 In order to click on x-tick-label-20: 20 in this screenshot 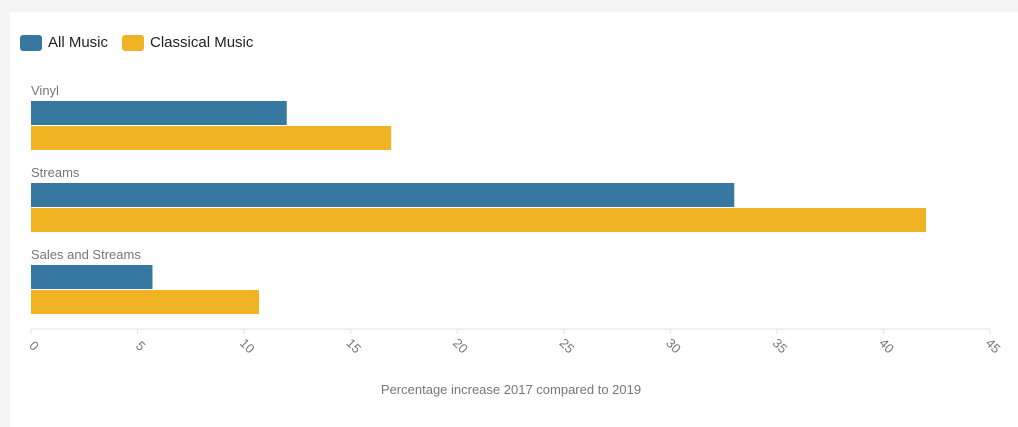, I will do `click(460, 345)`.